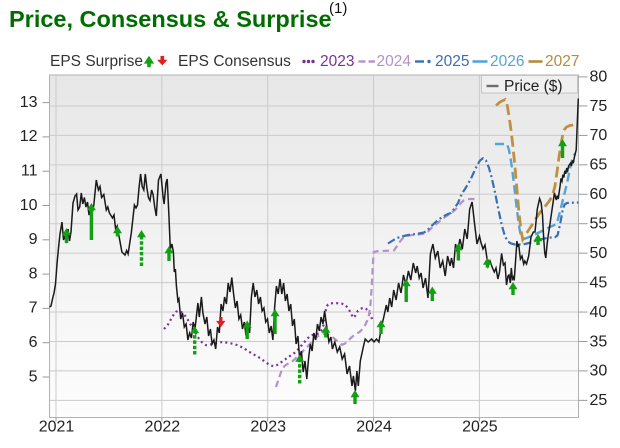  Describe the element at coordinates (599, 194) in the screenshot. I see `svg-text: 60` at that location.